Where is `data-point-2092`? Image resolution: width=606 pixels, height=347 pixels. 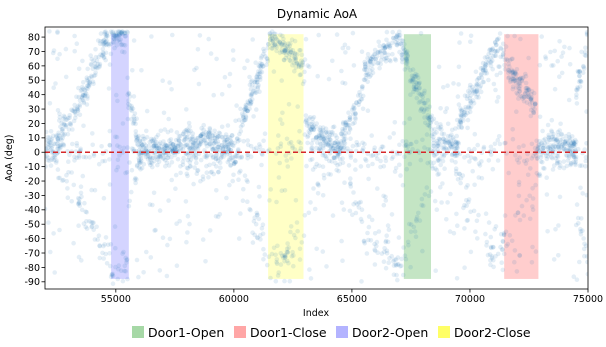 data-point-2092 is located at coordinates (438, 143).